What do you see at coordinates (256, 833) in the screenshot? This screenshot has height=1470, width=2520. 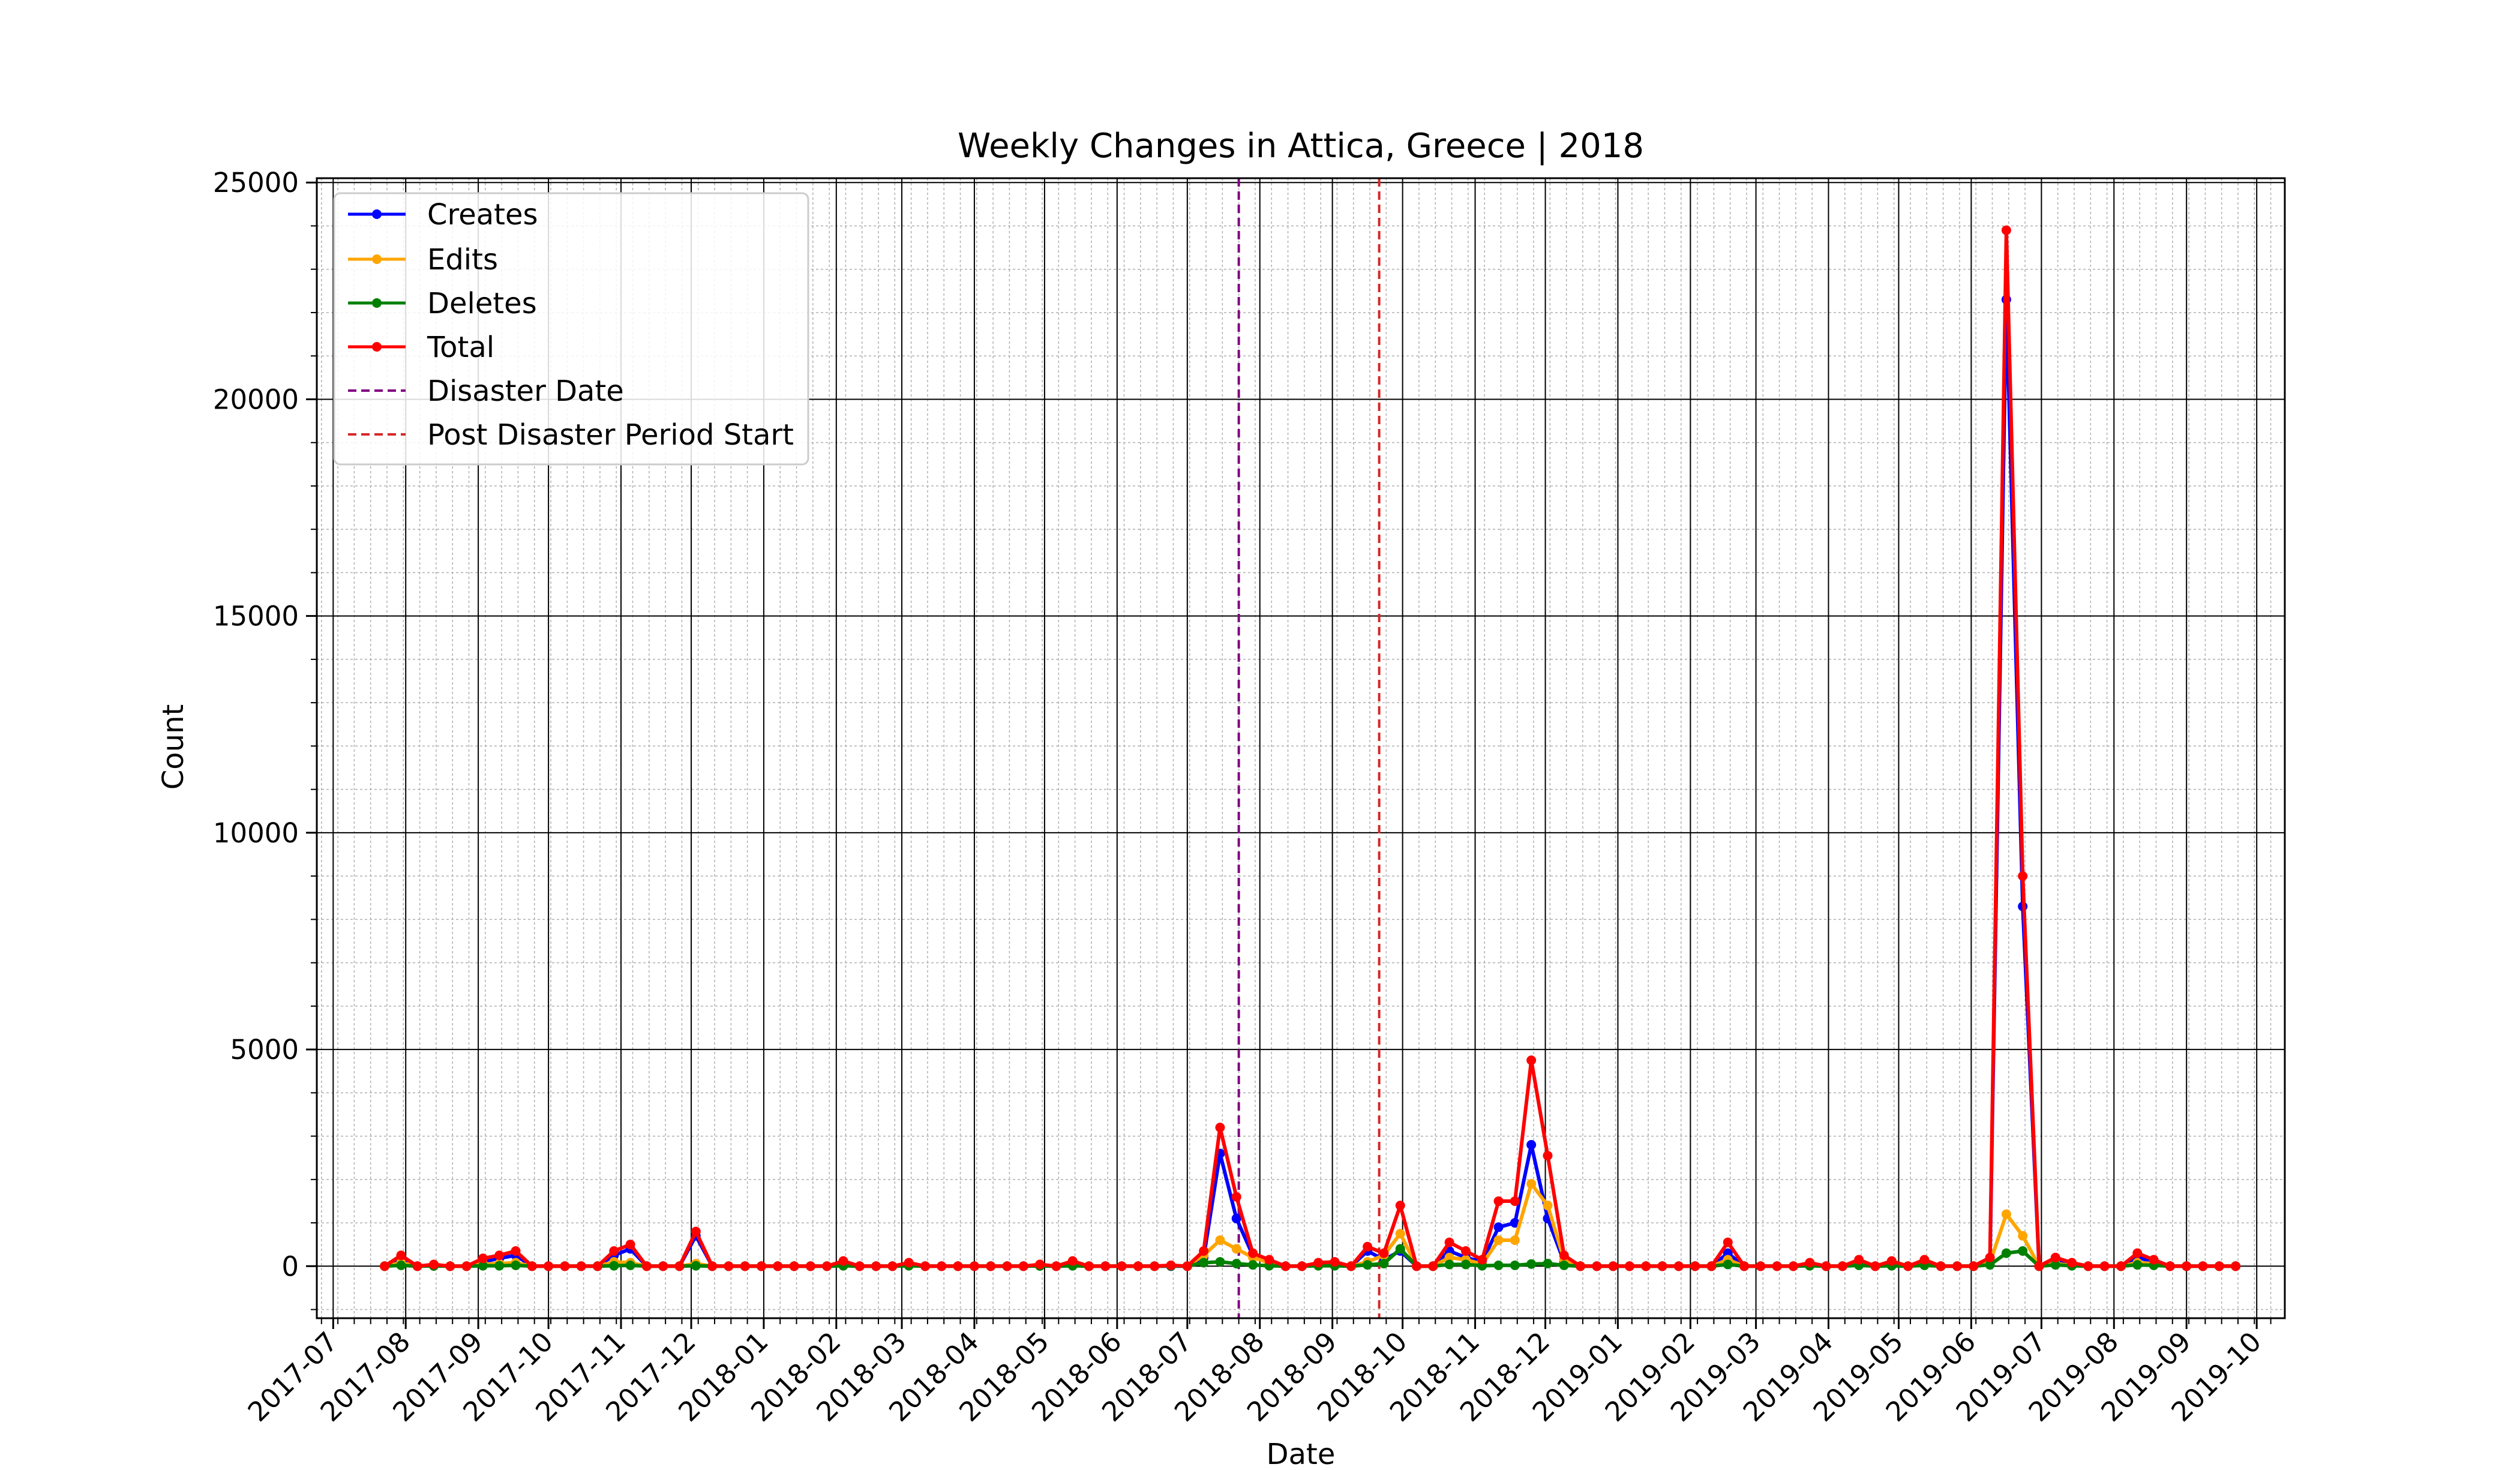 I see `y-tick-label: 10000` at bounding box center [256, 833].